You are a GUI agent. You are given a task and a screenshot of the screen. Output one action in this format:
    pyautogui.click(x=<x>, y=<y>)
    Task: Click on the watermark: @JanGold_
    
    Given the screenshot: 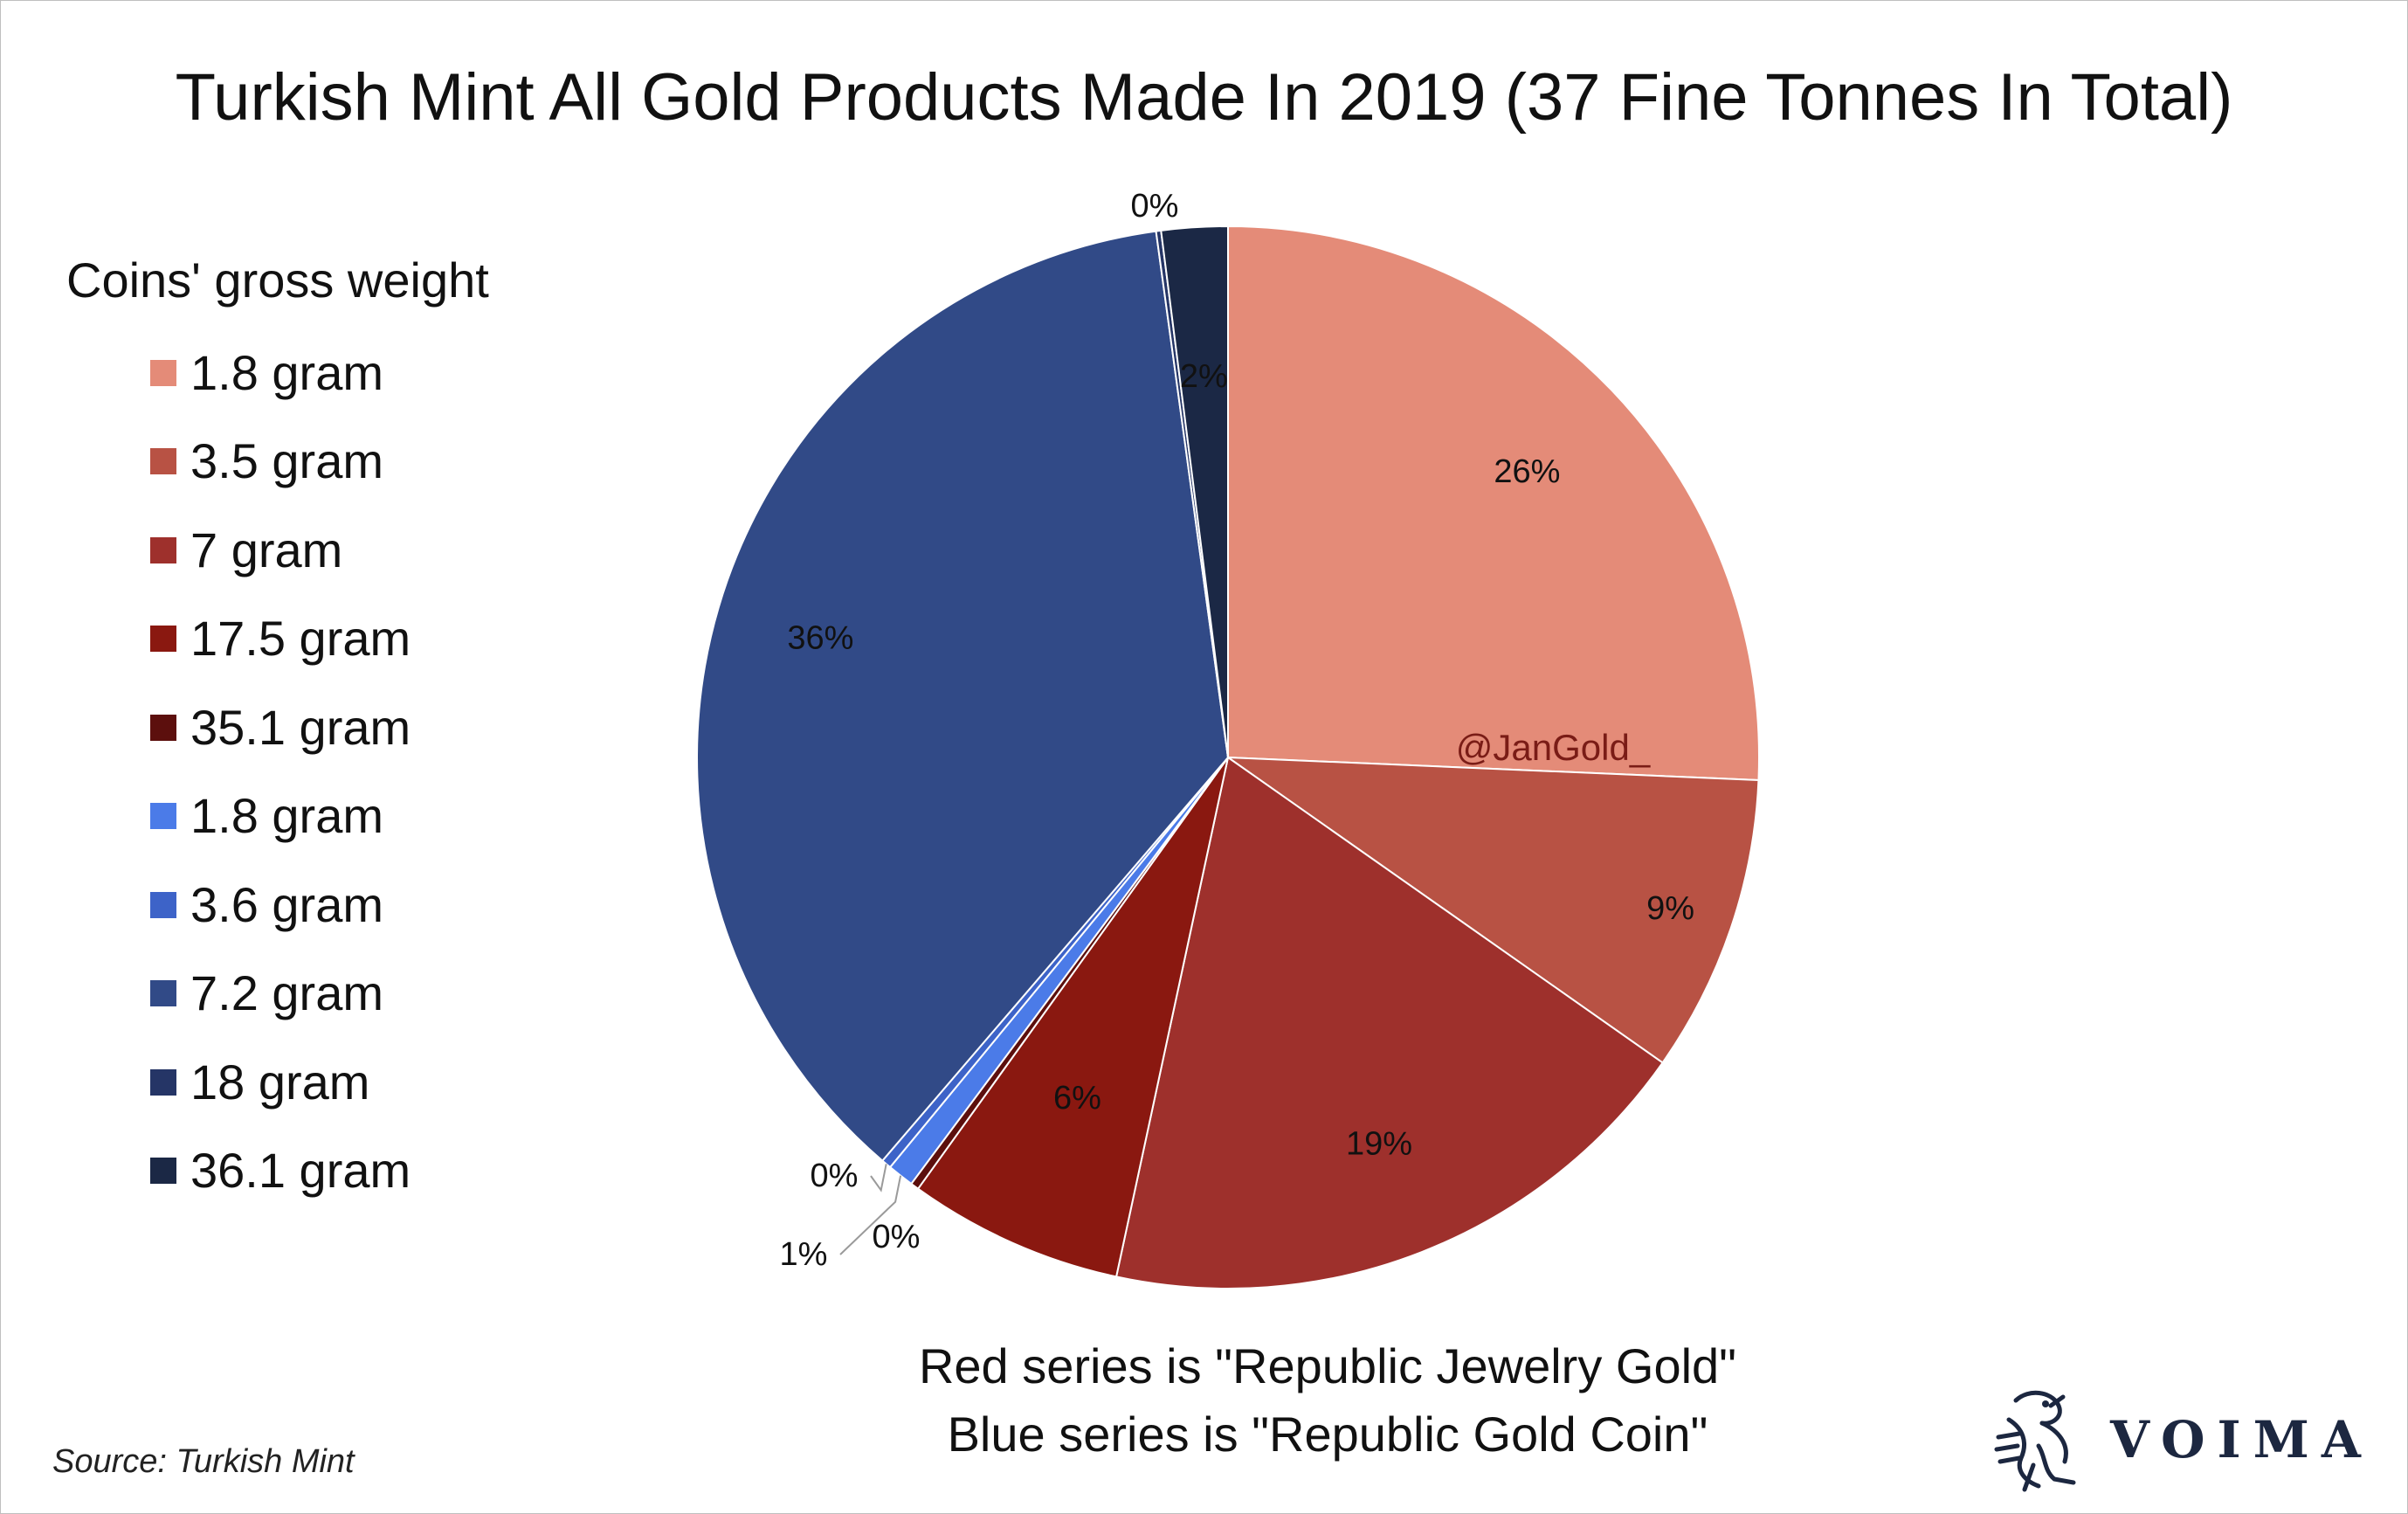 What is the action you would take?
    pyautogui.click(x=1553, y=747)
    